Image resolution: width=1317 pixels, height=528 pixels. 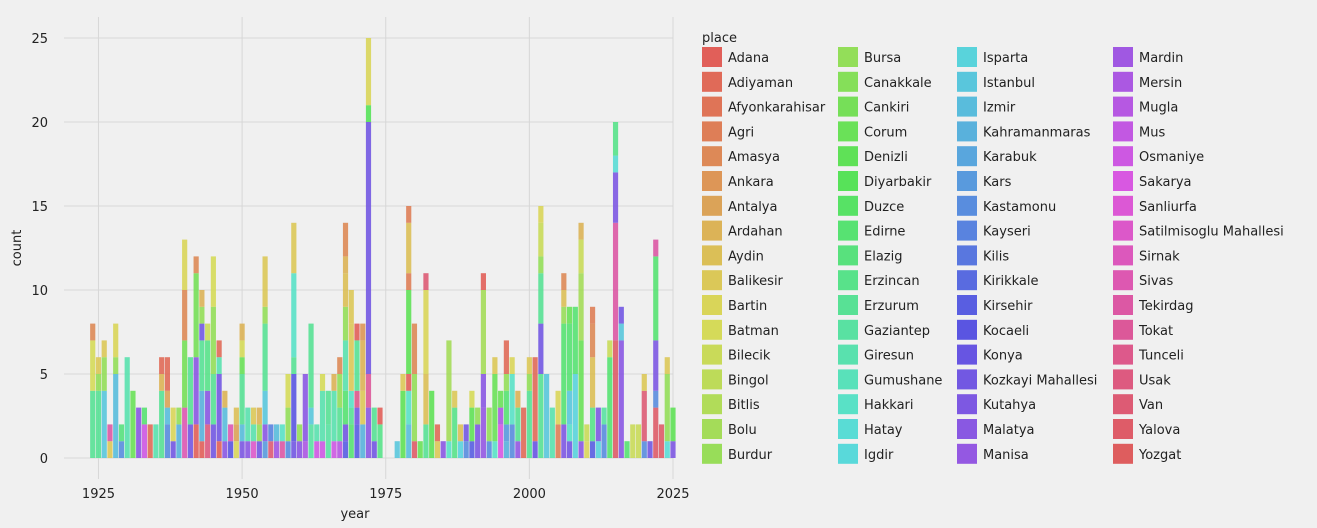 What do you see at coordinates (760, 83) in the screenshot?
I see `legend-entry-label: Adiyaman` at bounding box center [760, 83].